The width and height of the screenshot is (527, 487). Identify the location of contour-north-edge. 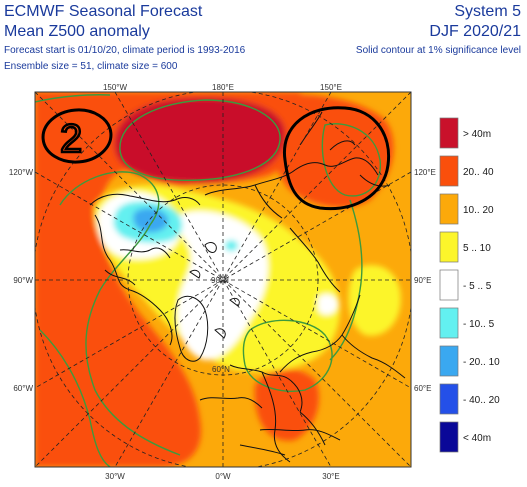
(73, 98).